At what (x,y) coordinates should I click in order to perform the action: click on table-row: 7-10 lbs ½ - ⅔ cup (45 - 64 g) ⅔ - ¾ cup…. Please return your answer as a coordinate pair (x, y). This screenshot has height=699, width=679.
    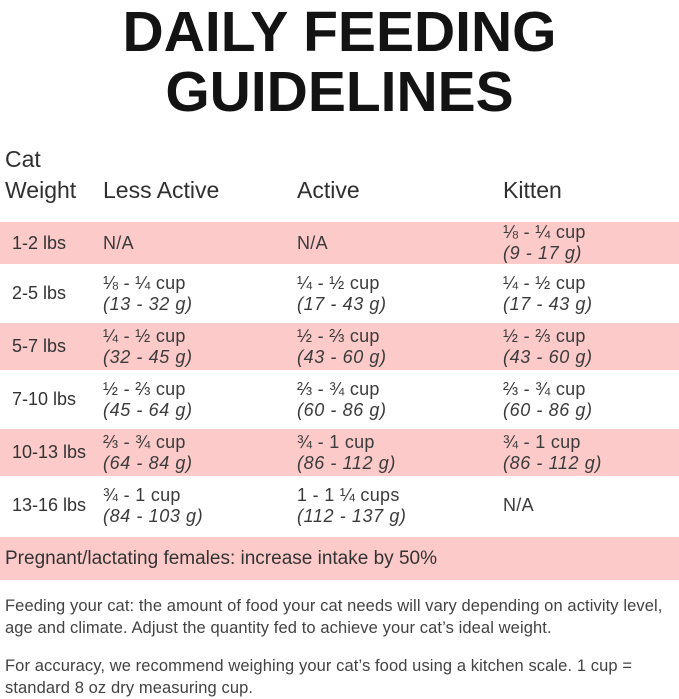
    Looking at the image, I should click on (339, 399).